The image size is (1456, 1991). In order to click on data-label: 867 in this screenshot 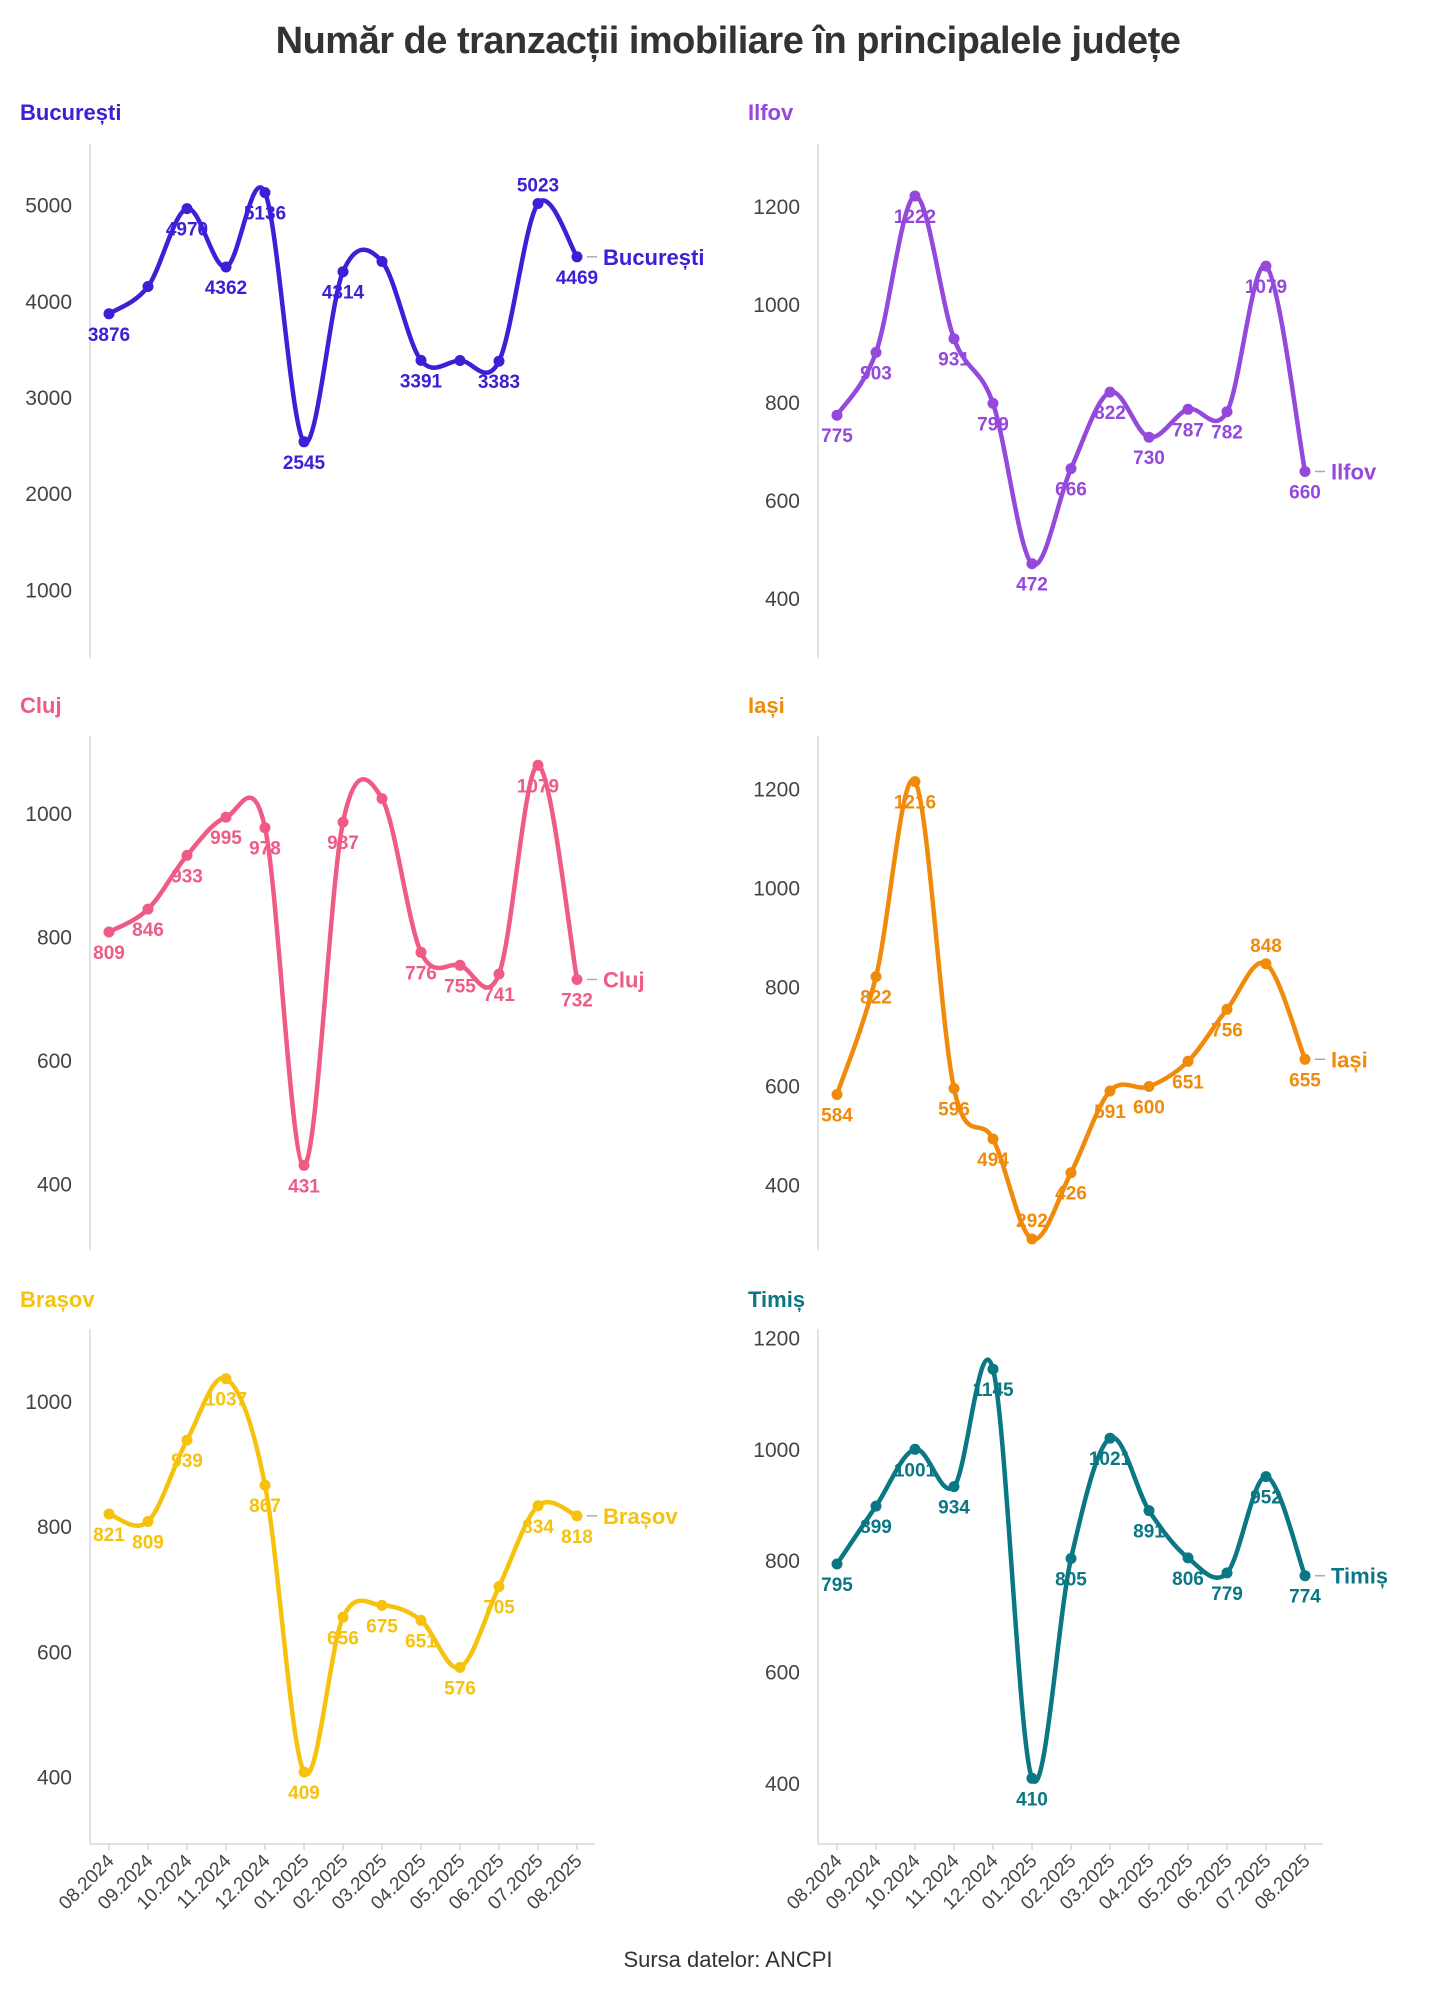, I will do `click(265, 1506)`.